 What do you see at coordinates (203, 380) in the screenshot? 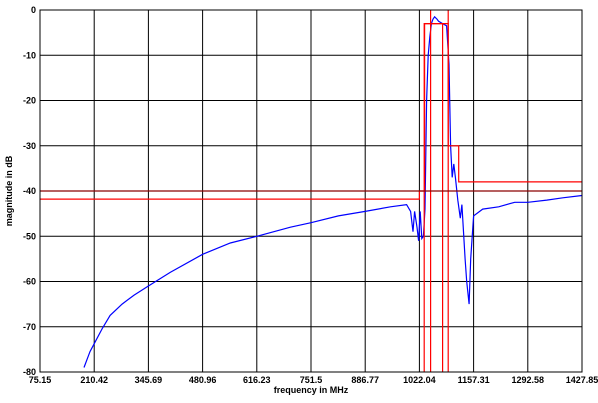
I see `x-tick-label: 480.96` at bounding box center [203, 380].